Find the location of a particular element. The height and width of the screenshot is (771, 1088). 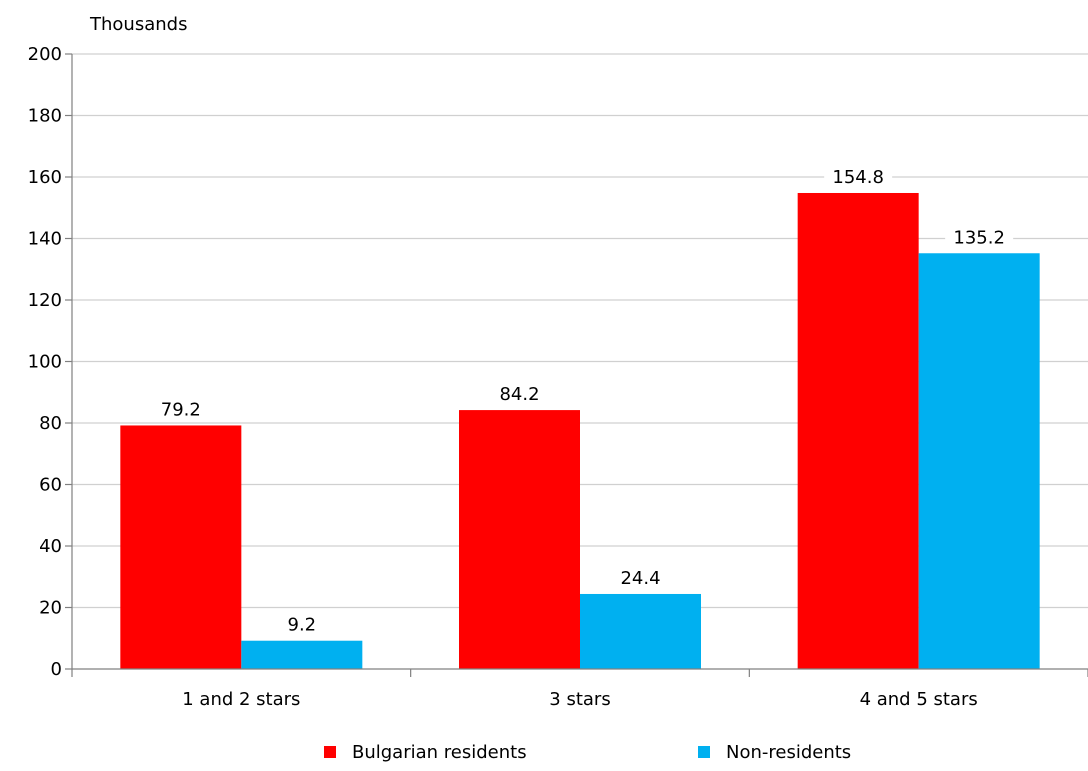

y-tick-label: 0 is located at coordinates (56, 669).